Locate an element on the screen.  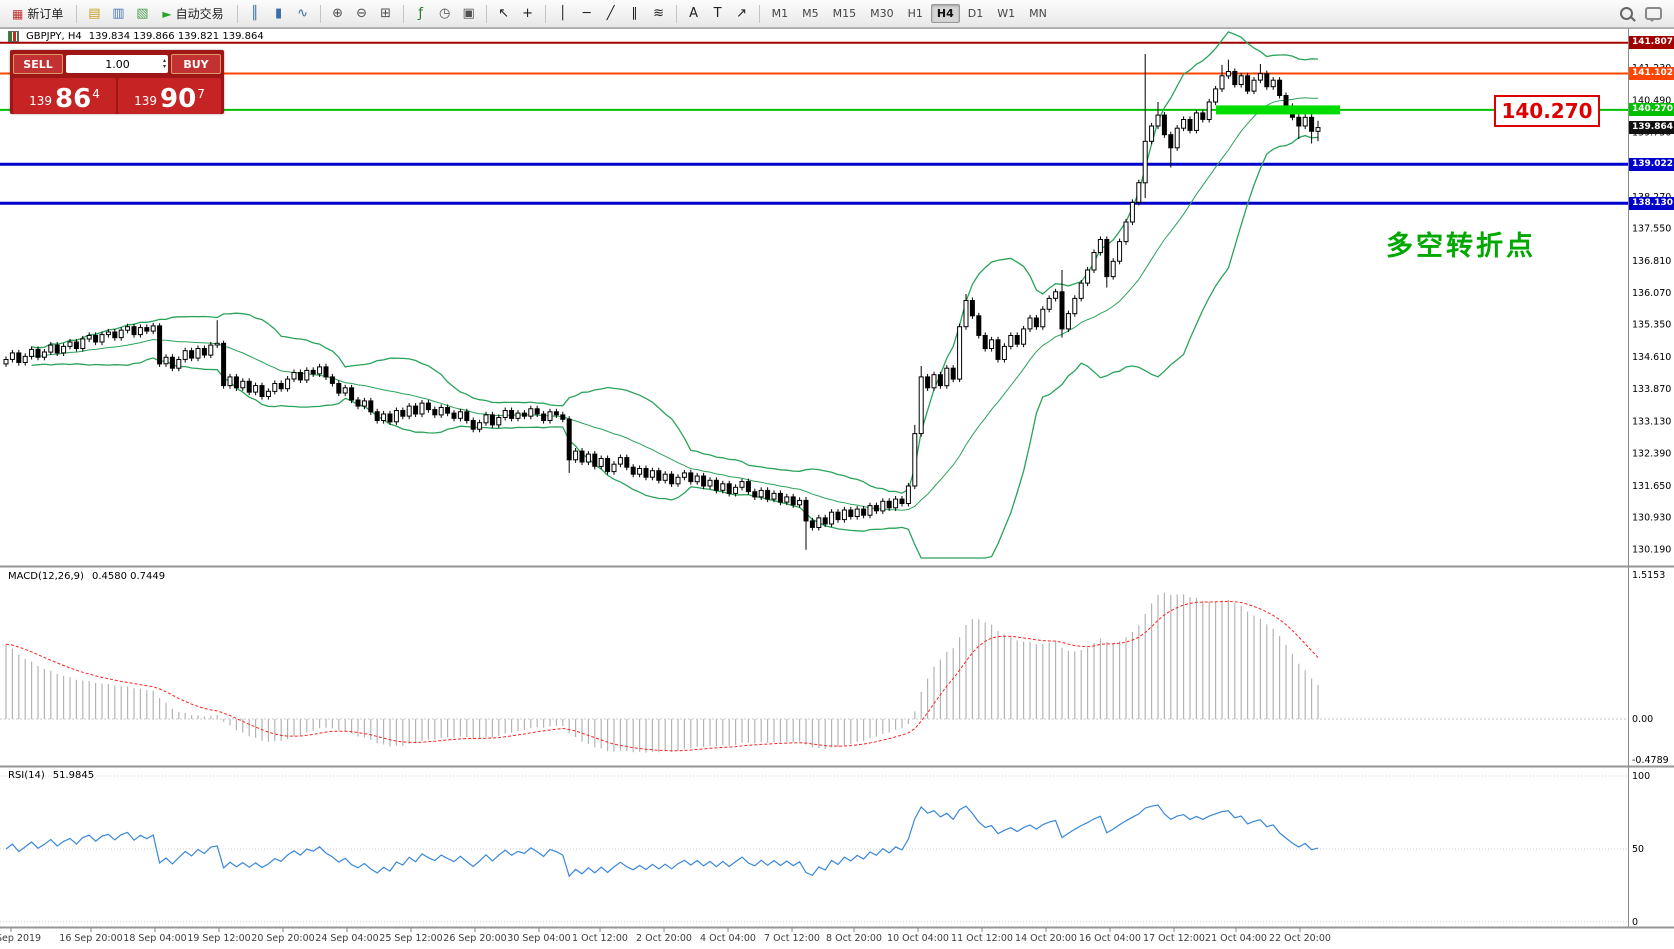
sell-button: SELL is located at coordinates (38, 64).